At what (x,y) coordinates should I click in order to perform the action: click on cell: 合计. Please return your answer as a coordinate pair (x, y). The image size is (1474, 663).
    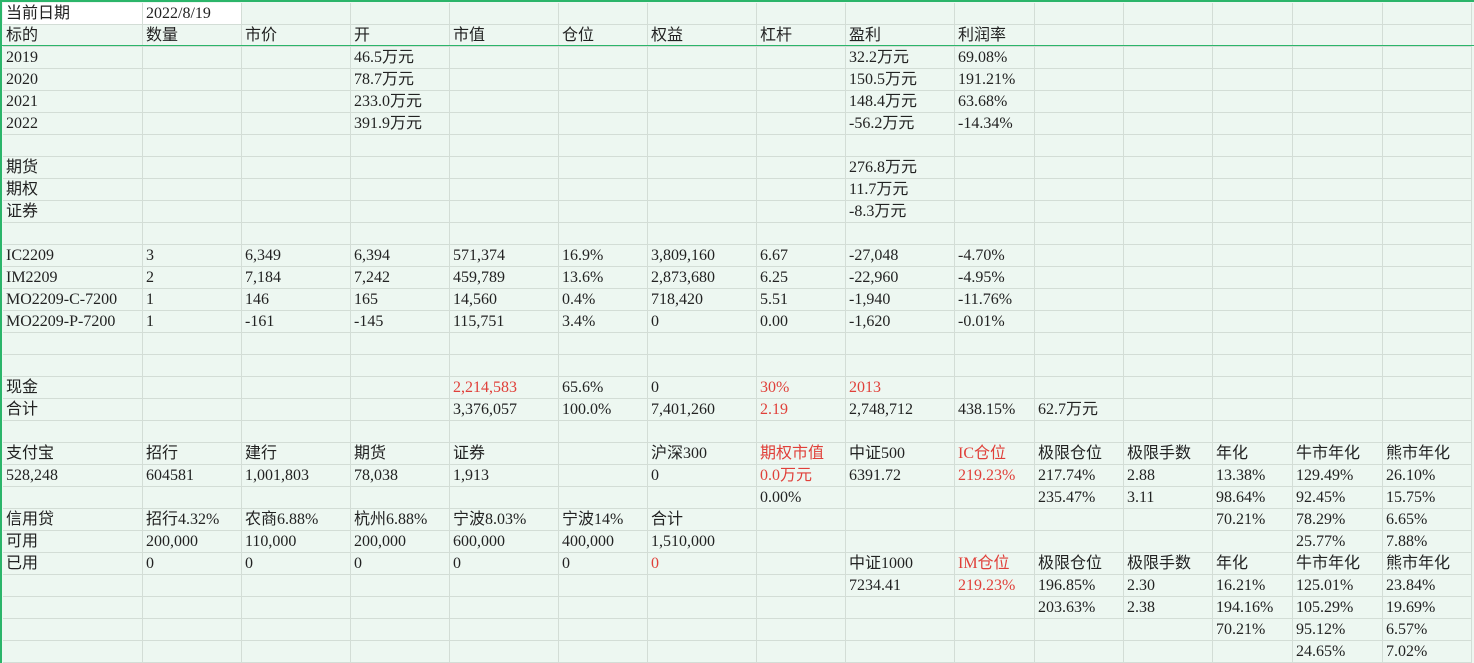
    Looking at the image, I should click on (73, 410).